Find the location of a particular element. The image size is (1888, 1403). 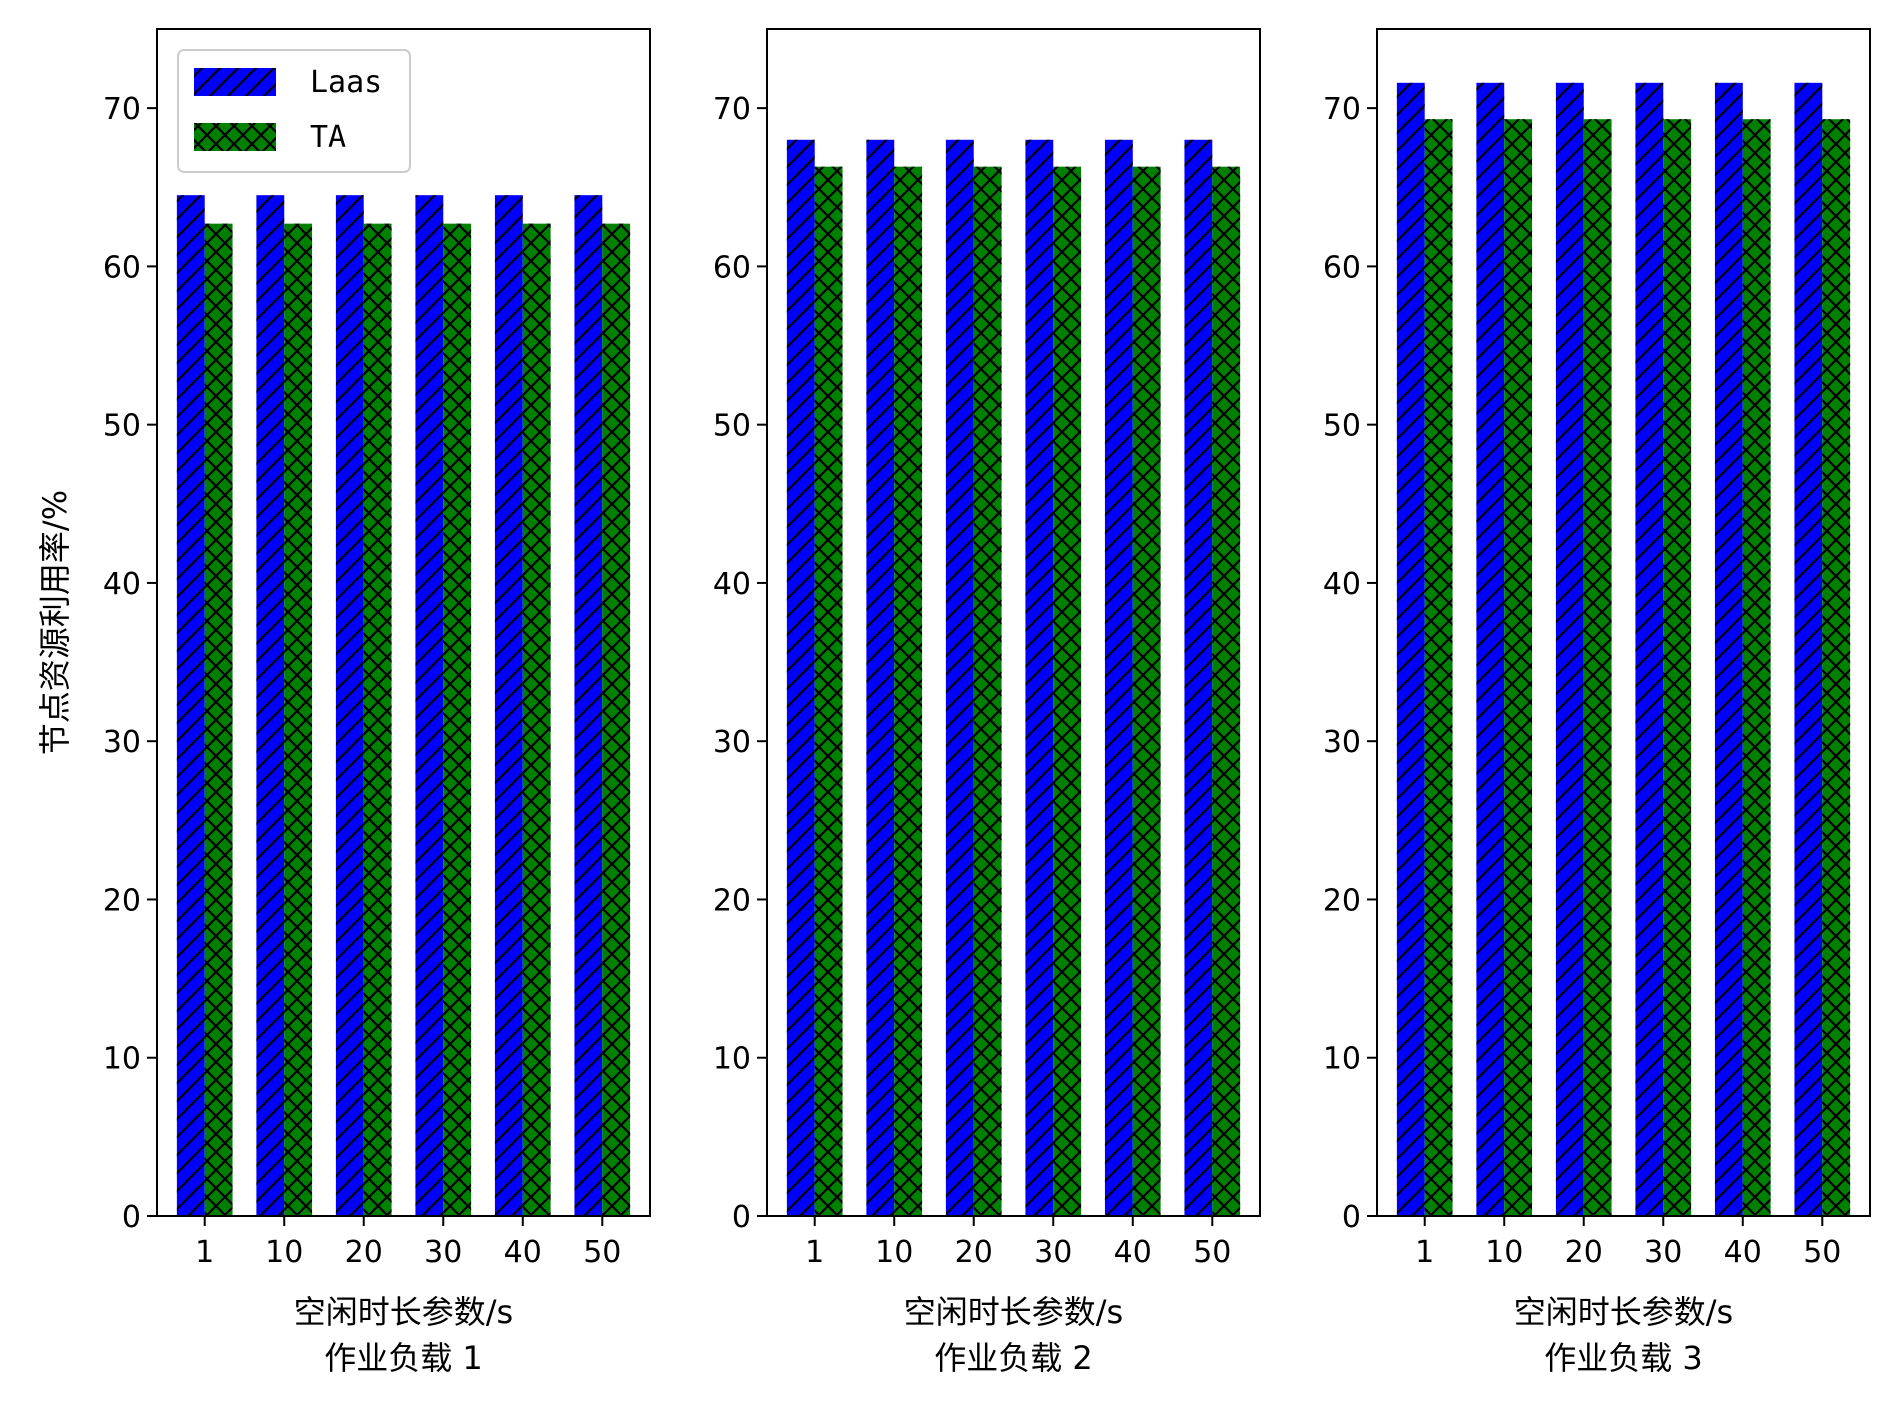

panel-subtitle: 作业负载 1 is located at coordinates (403, 1358).